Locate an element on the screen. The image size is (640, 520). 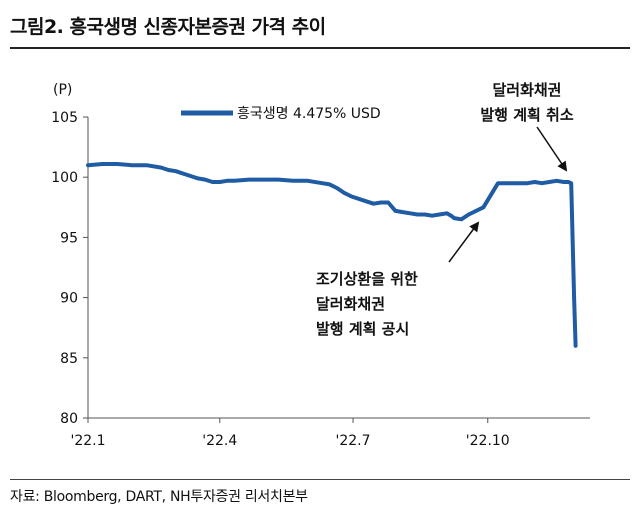
footer-divider is located at coordinates (320, 479).